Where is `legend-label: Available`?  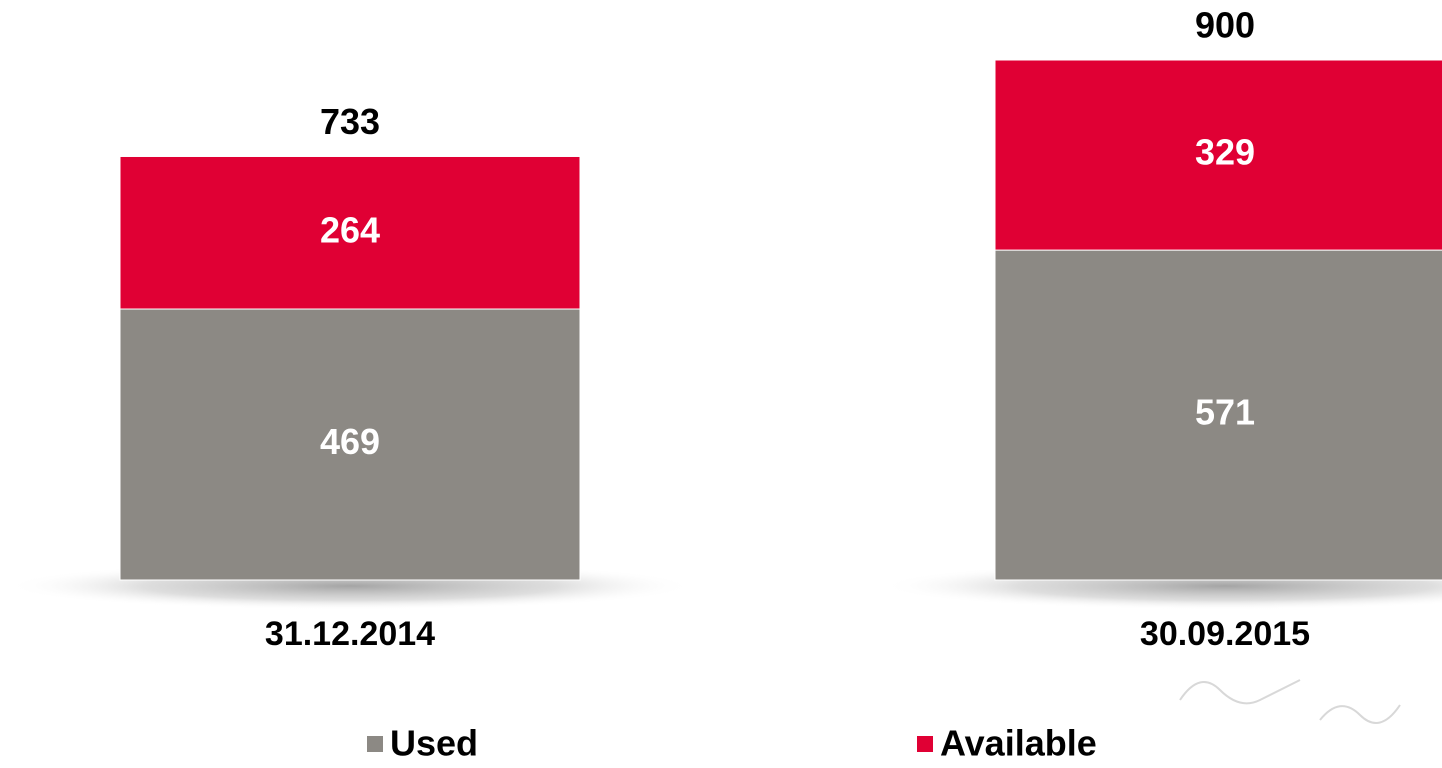
legend-label: Available is located at coordinates (1018, 743).